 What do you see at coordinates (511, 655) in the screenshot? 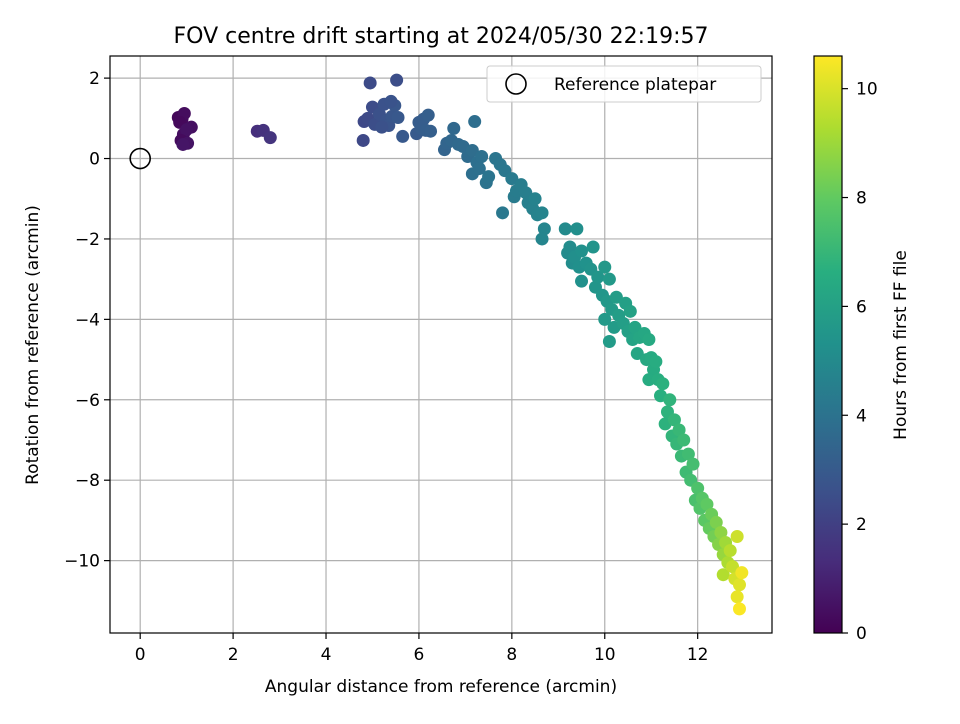
I see `x-tick-label: 8` at bounding box center [511, 655].